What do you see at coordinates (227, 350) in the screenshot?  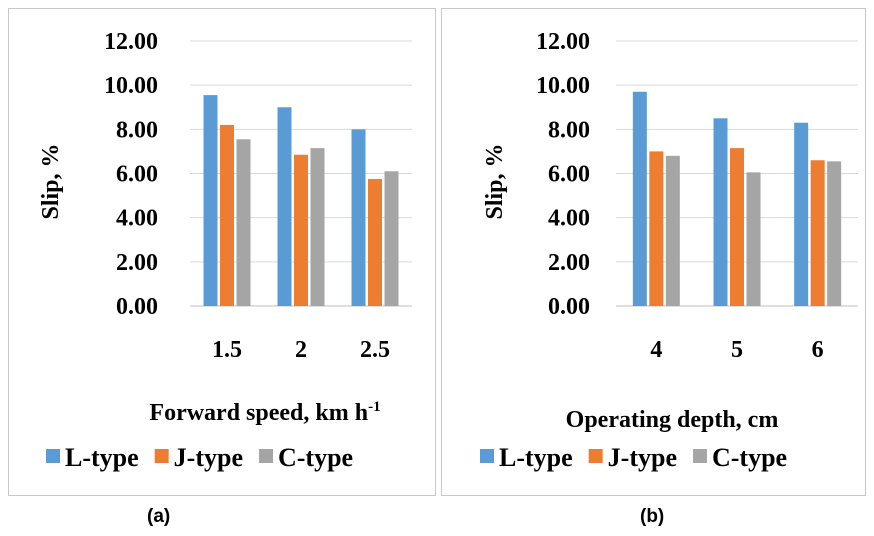 I see `x-category-label: 1.5` at bounding box center [227, 350].